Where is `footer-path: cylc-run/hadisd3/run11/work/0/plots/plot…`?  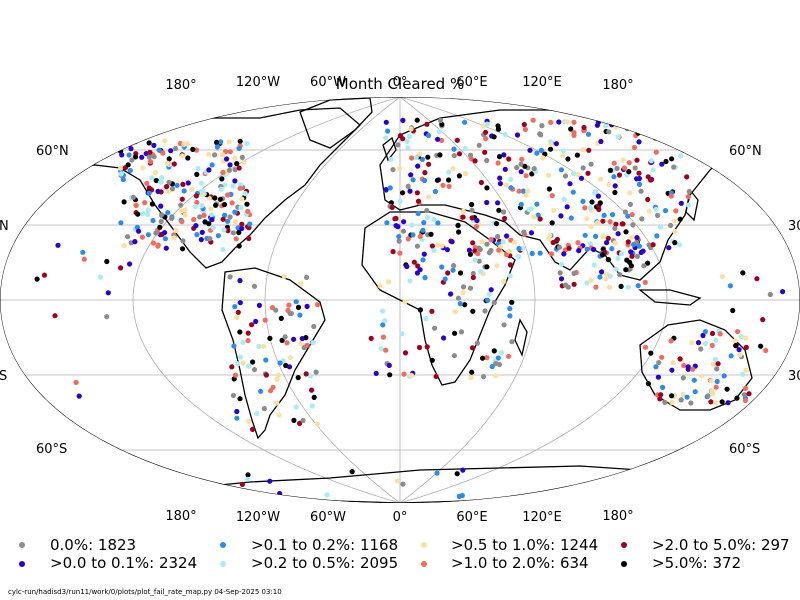
footer-path: cylc-run/hadisd3/run11/work/0/plots/plot… is located at coordinates (145, 592).